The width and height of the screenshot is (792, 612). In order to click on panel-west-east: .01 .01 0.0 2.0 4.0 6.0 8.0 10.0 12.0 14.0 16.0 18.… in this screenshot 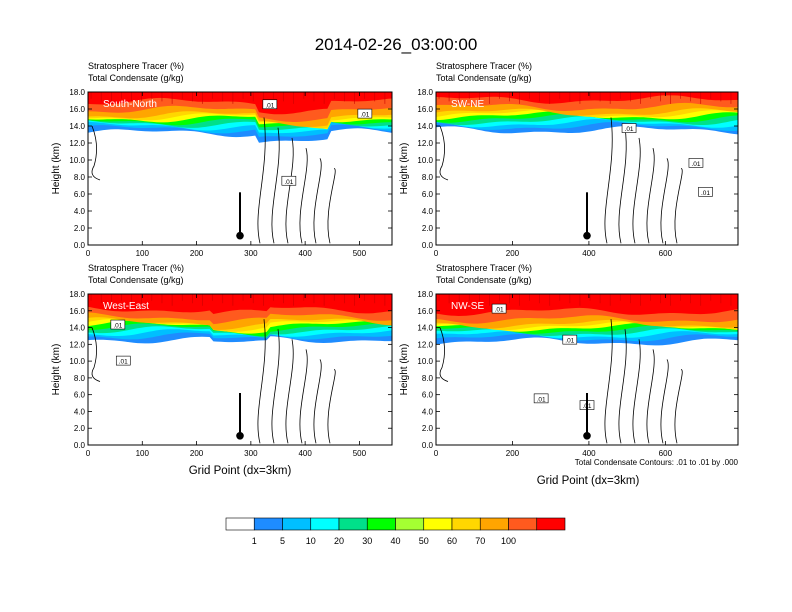, I will do `click(222, 360)`.